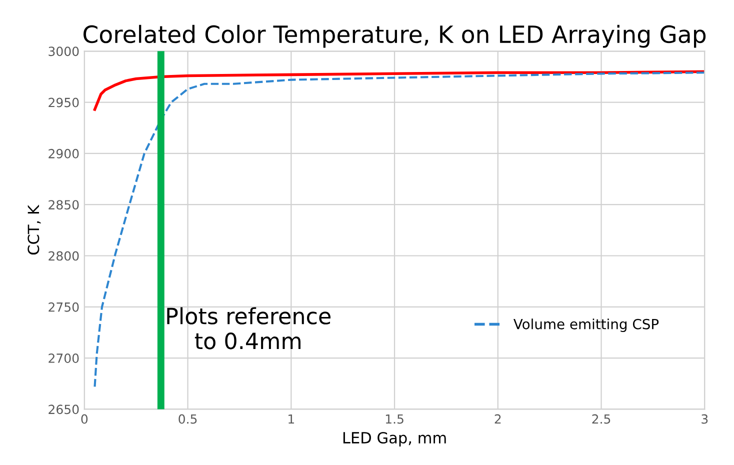  I want to click on x-tick-label: 2.5, so click(601, 419).